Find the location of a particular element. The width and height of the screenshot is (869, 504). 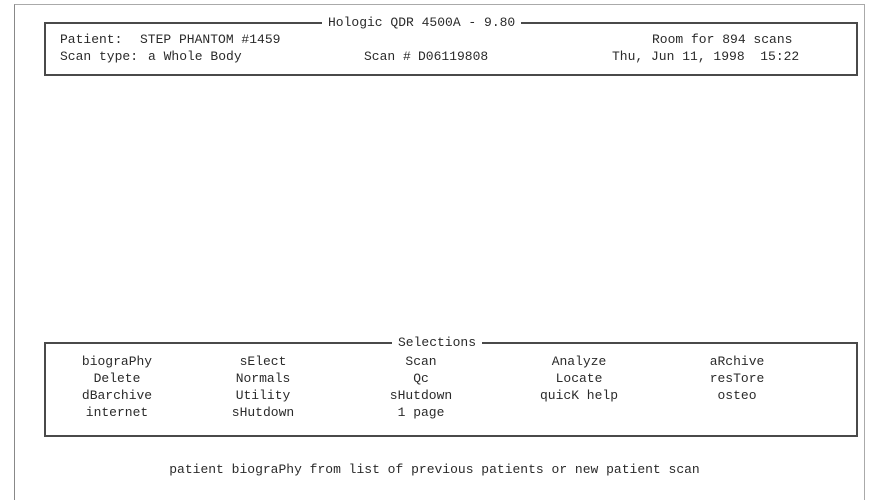

date-time: Thu, Jun 11, 1998 15:22 is located at coordinates (706, 56).